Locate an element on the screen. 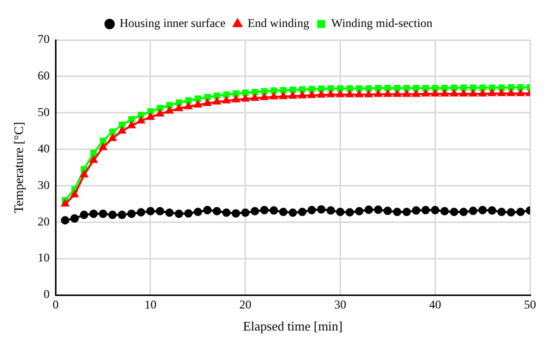 This screenshot has height=347, width=550. x-tick-label: 30 is located at coordinates (340, 304).